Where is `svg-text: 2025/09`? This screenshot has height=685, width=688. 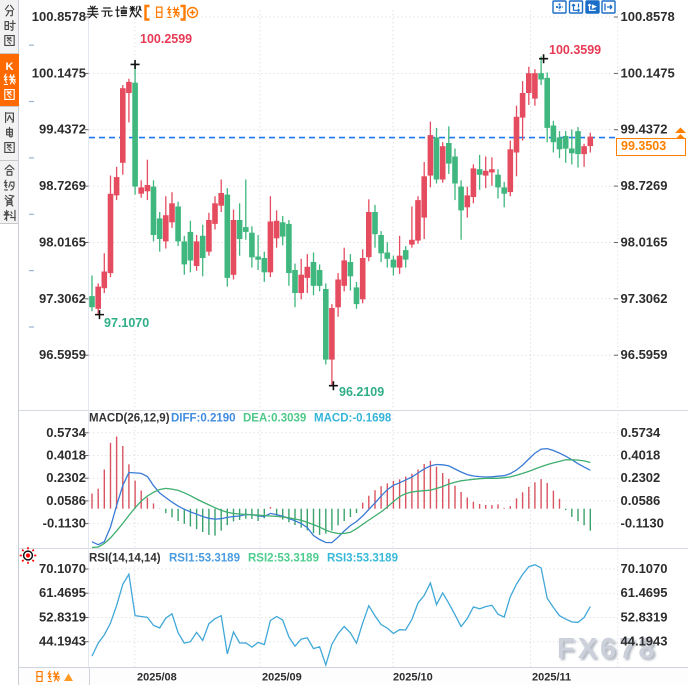
svg-text: 2025/09 is located at coordinates (282, 678).